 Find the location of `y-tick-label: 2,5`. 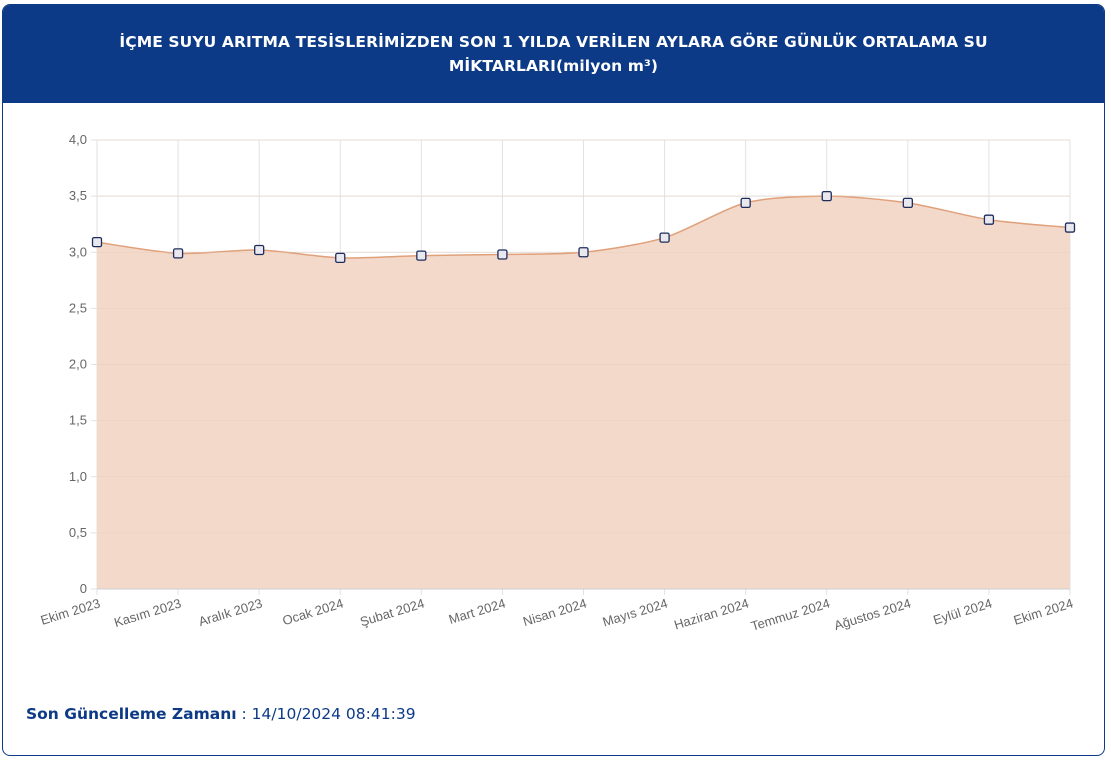

y-tick-label: 2,5 is located at coordinates (78, 307).